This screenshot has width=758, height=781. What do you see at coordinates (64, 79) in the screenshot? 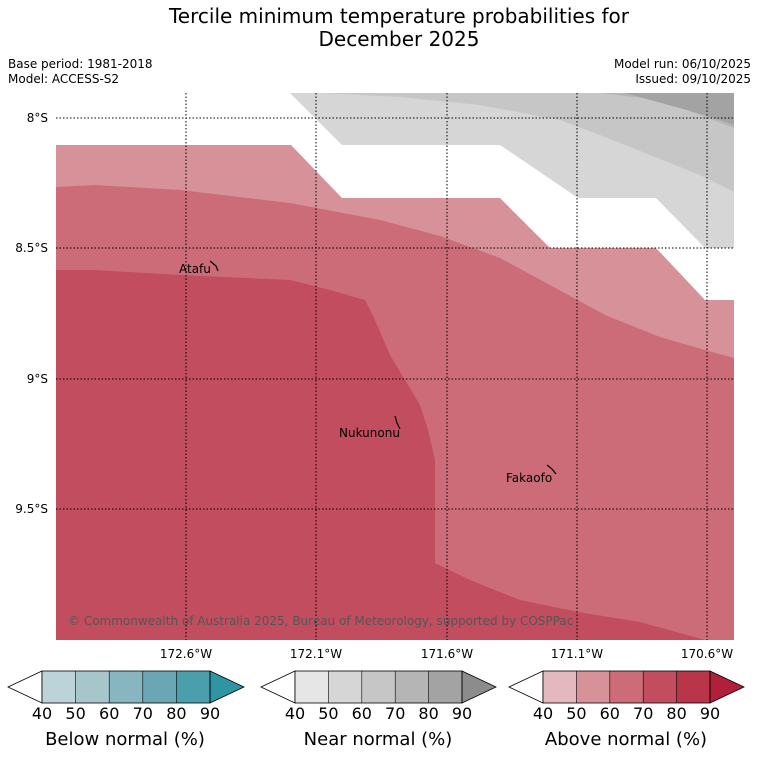
I see `model-name: Model: ACCESS-S2` at bounding box center [64, 79].